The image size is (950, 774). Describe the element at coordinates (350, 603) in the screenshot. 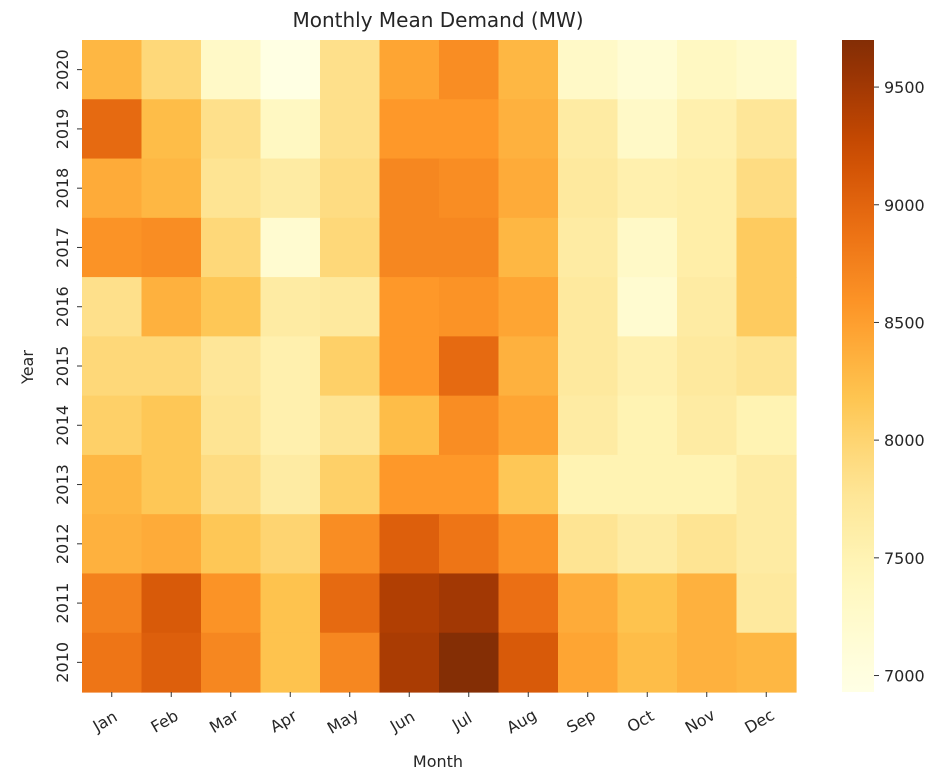

I see `heatmap-cell-2011-May` at that location.